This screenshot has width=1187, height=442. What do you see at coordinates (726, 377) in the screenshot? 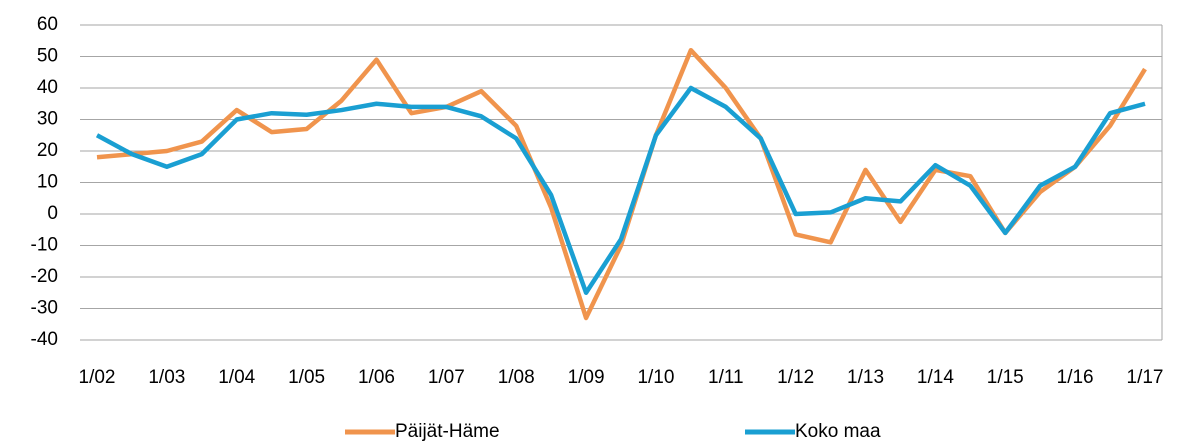
I see `x-tick-label: 1/11` at bounding box center [726, 377].